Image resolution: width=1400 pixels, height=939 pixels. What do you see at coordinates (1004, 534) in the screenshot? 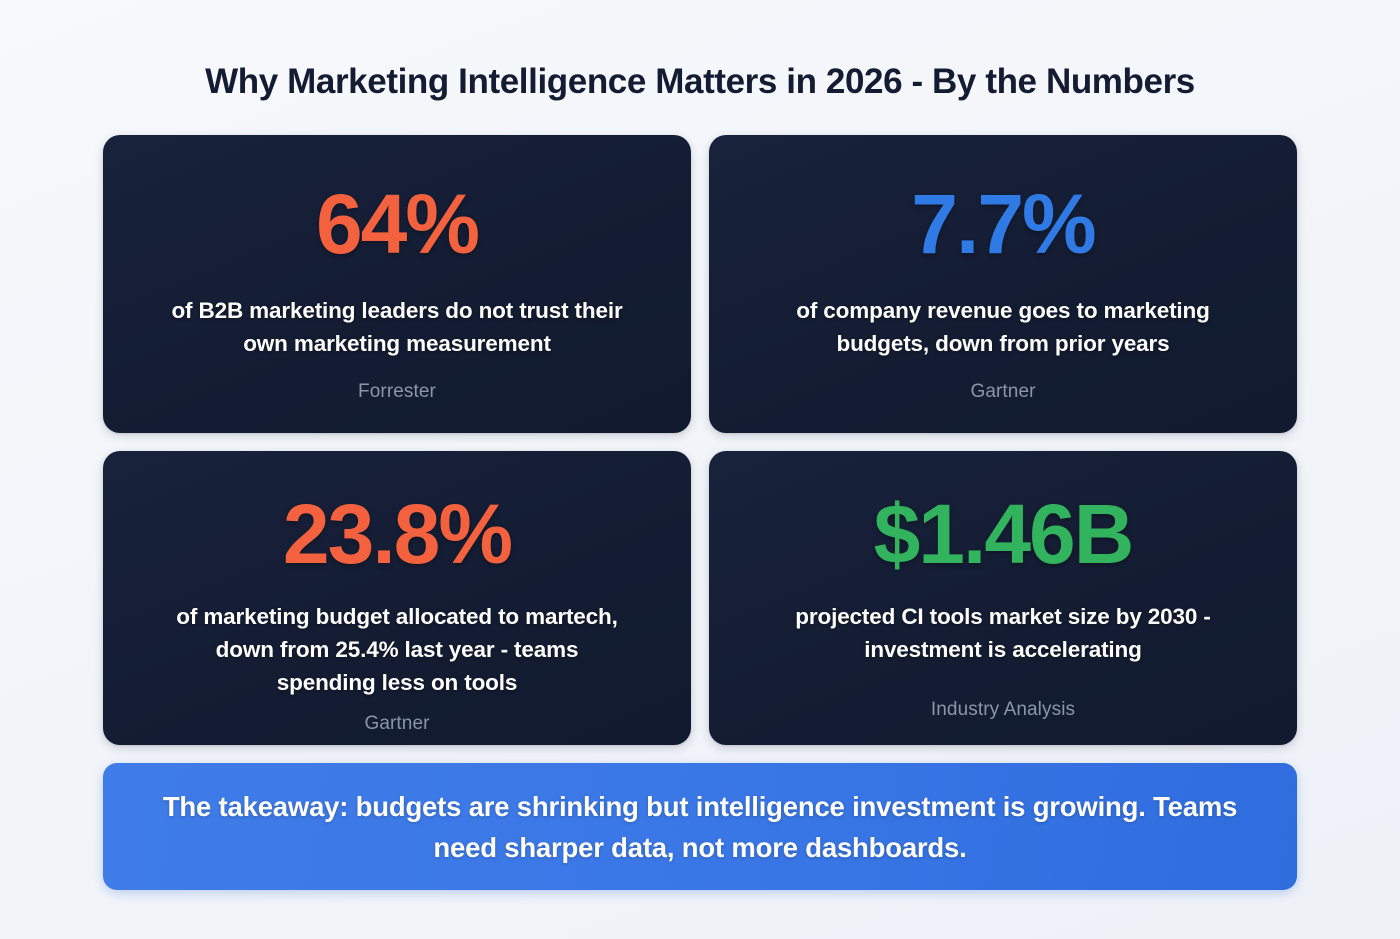
I see `stat-value: $1.46B` at bounding box center [1004, 534].